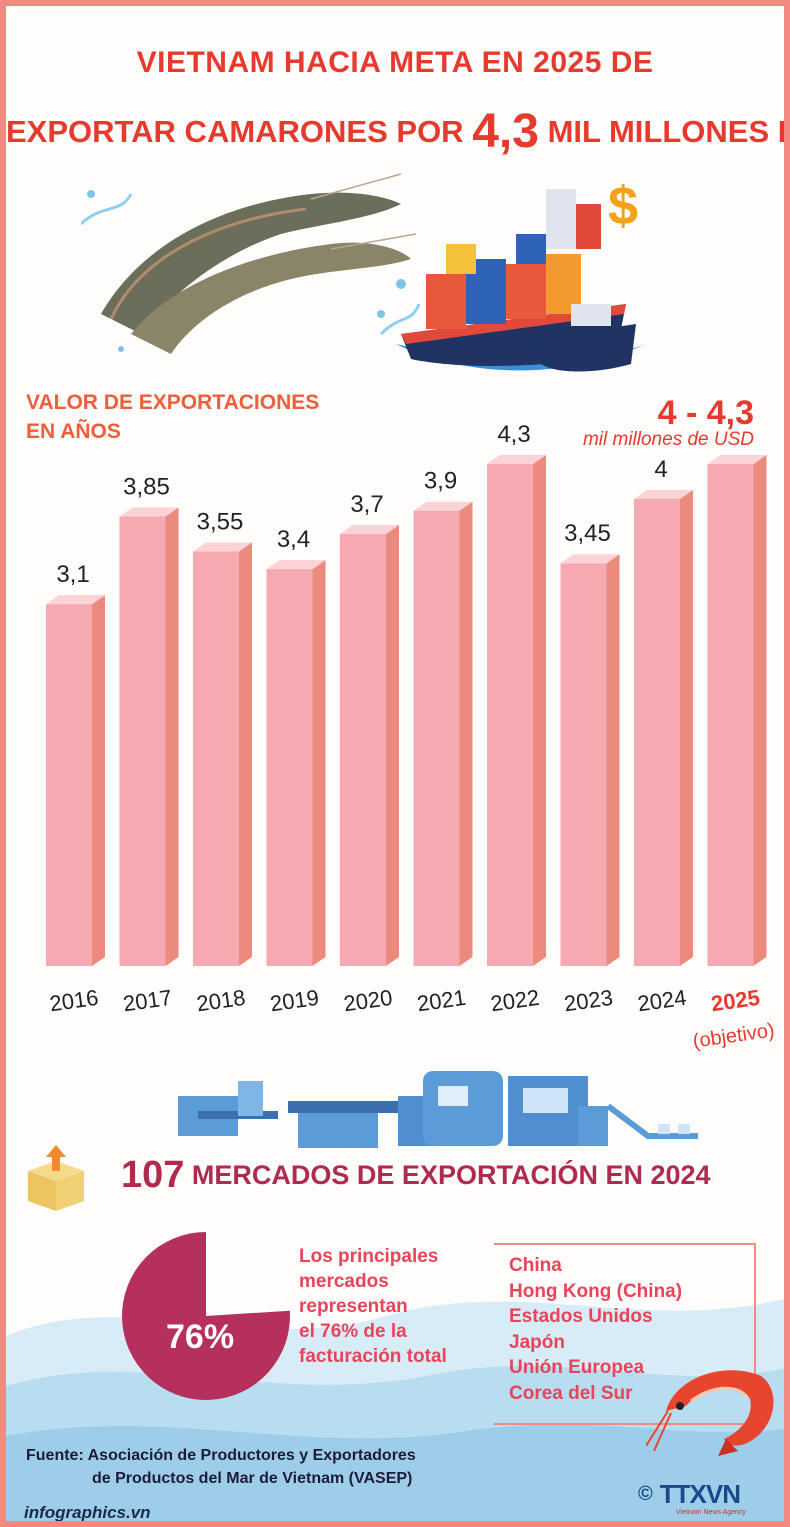 The height and width of the screenshot is (1527, 790). What do you see at coordinates (537, 1342) in the screenshot?
I see `market-item: Japón` at bounding box center [537, 1342].